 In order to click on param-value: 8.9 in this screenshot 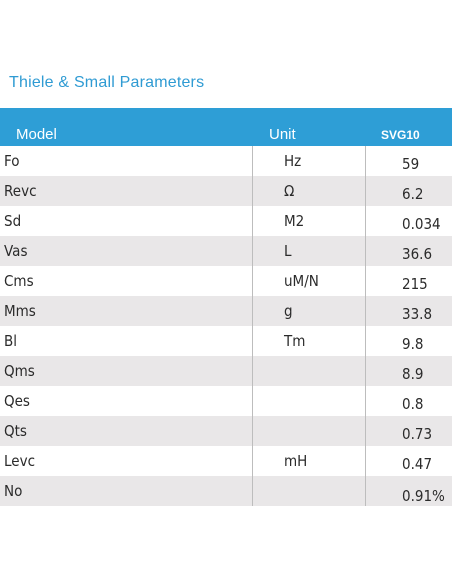, I will do `click(412, 374)`.